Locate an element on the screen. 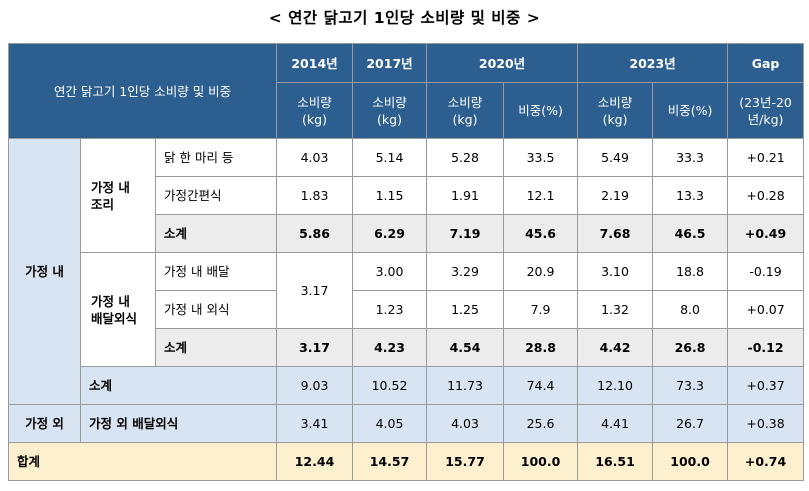  group-home-cook: 가정 내 조리 is located at coordinates (118, 195).